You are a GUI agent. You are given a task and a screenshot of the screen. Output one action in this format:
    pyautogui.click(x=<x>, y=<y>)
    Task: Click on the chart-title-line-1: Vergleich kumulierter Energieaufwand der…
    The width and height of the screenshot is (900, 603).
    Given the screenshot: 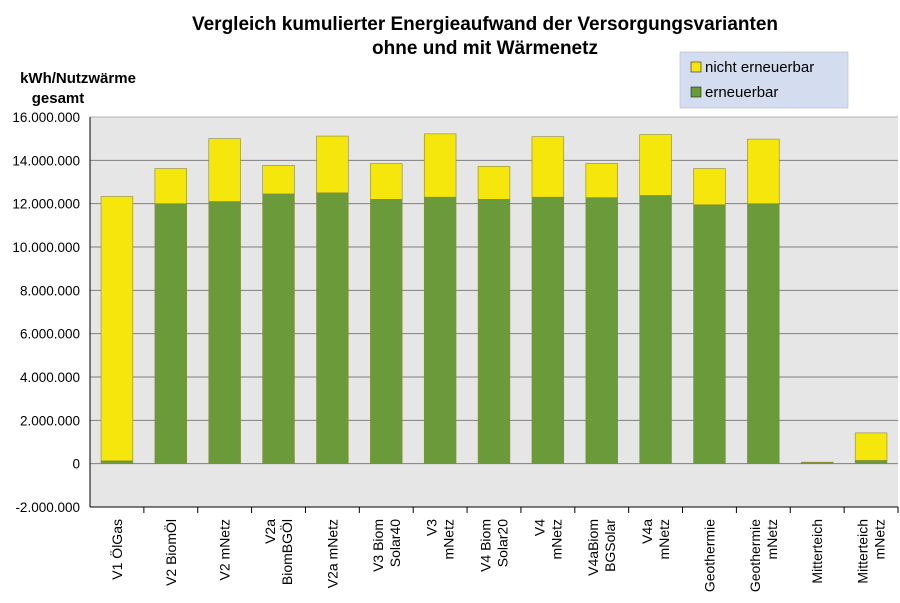 What is the action you would take?
    pyautogui.click(x=485, y=24)
    